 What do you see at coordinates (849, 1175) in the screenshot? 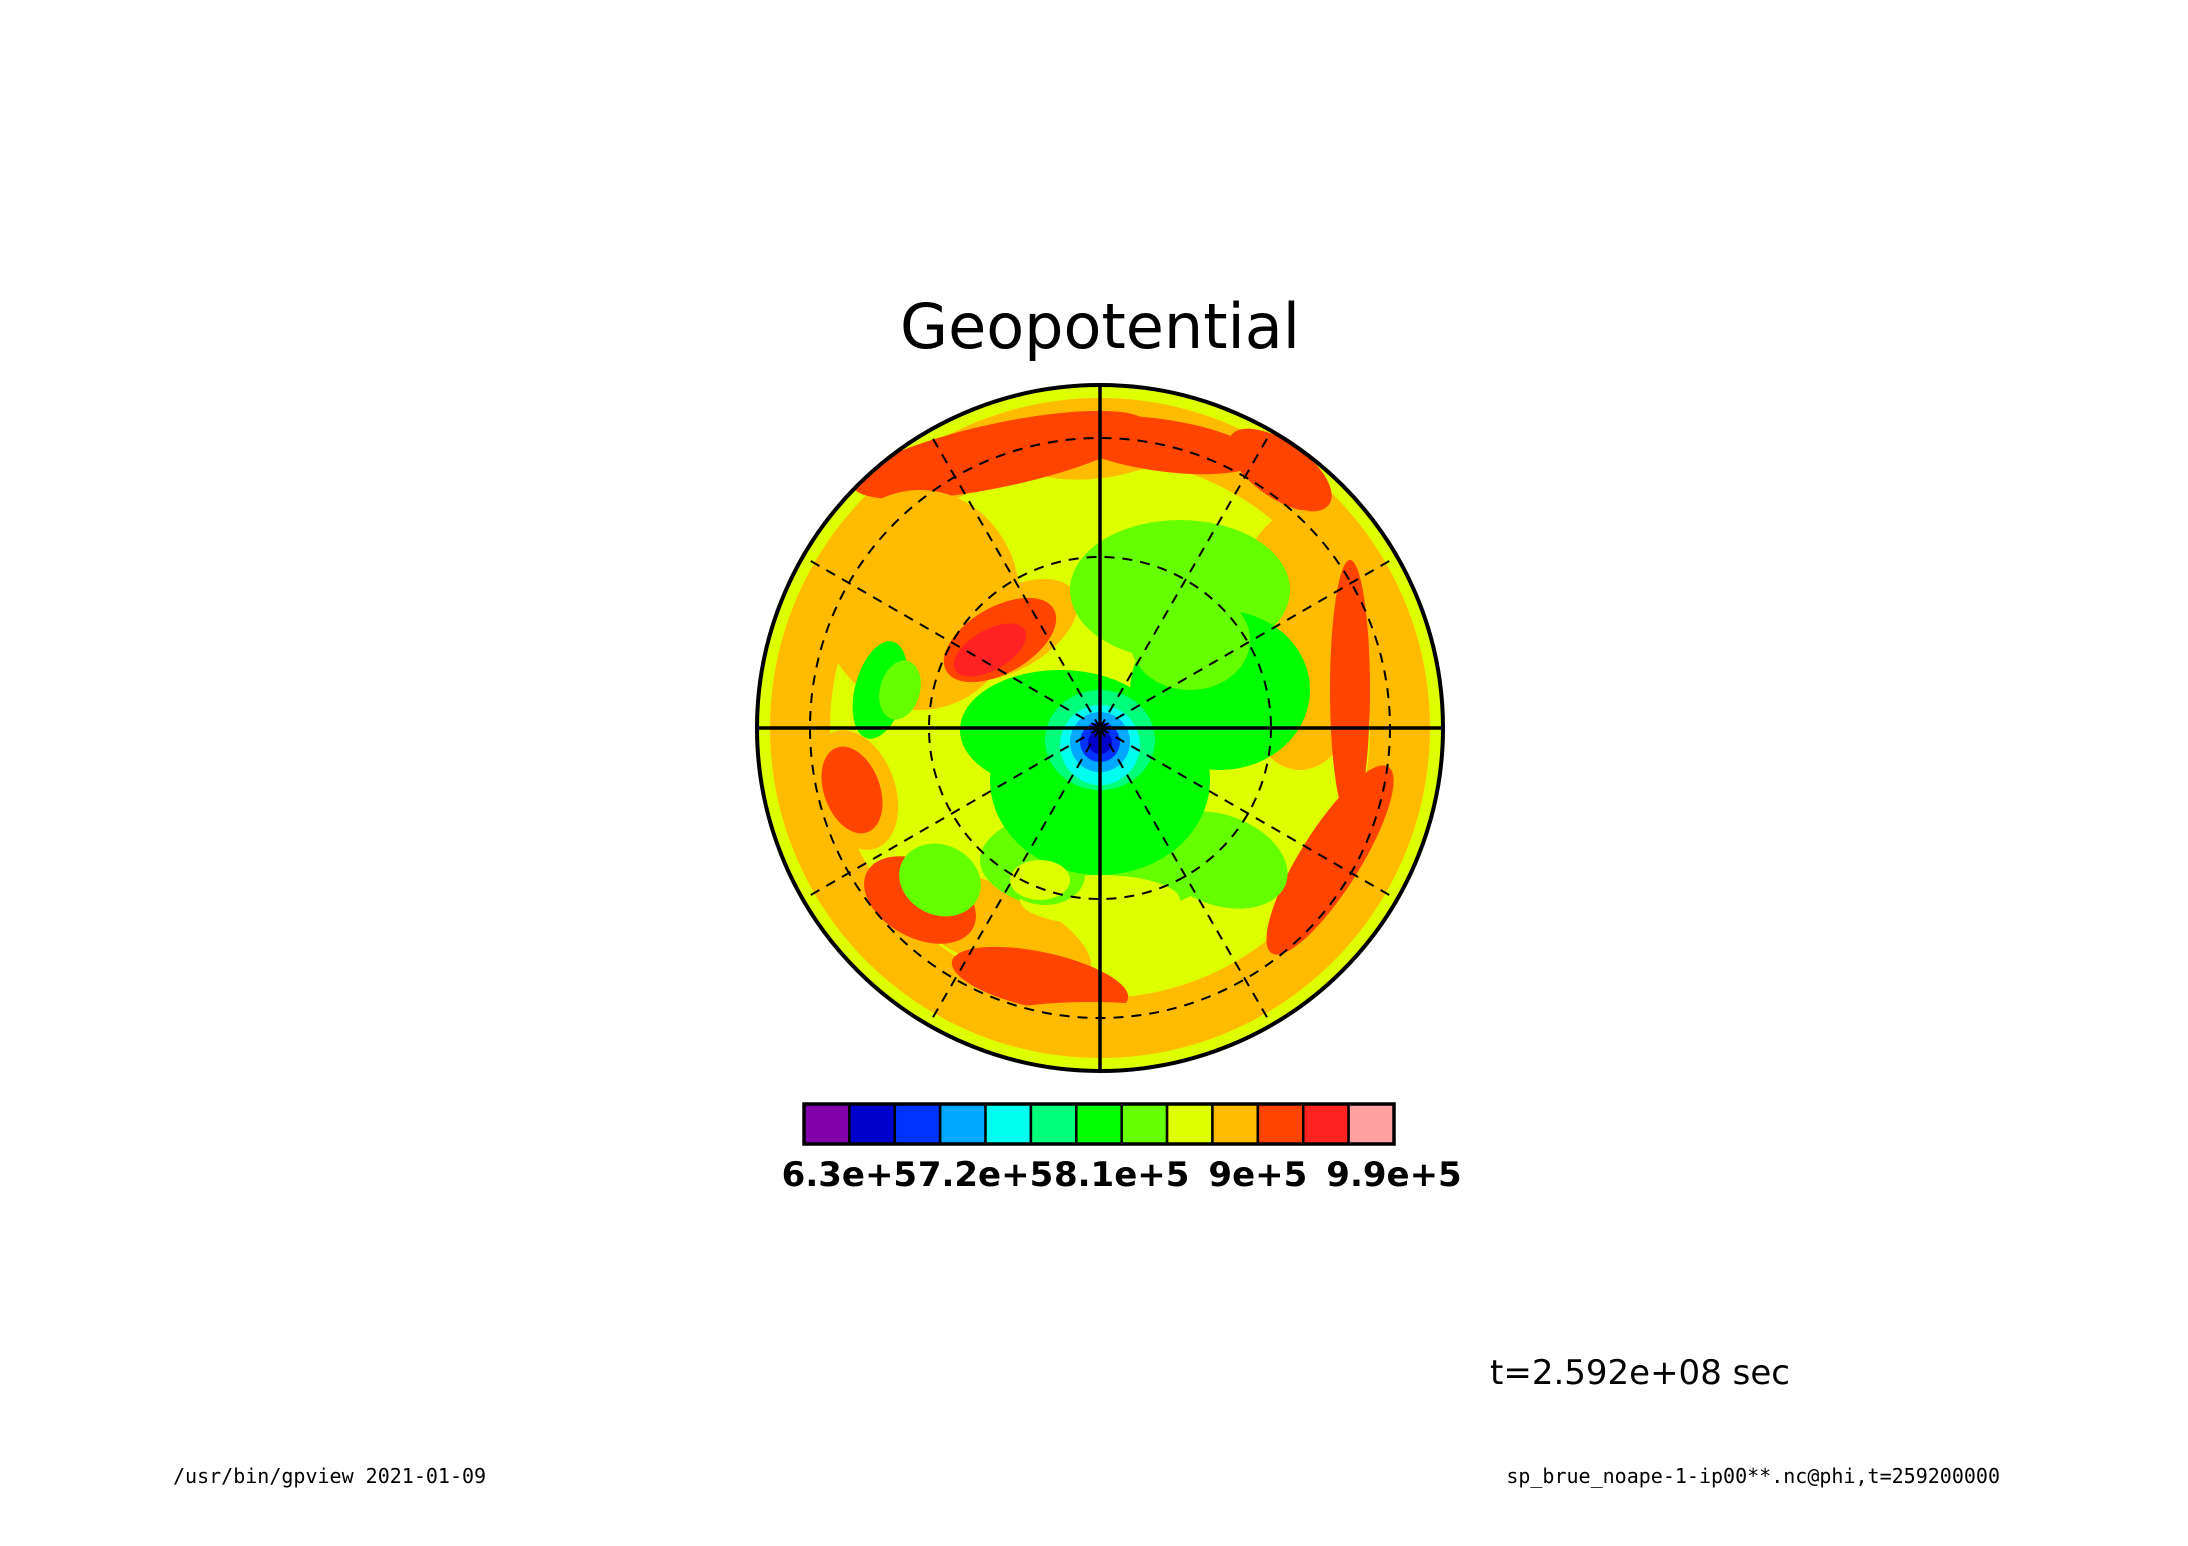
I see `colorbar-tick-label-0: 6.3e+5` at bounding box center [849, 1175].